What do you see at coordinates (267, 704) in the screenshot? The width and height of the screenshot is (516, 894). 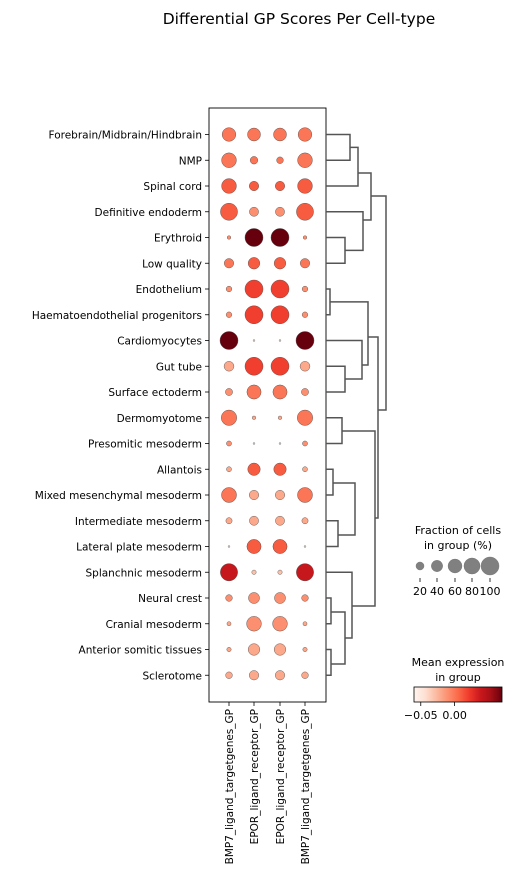 I see `column-ticks` at bounding box center [267, 704].